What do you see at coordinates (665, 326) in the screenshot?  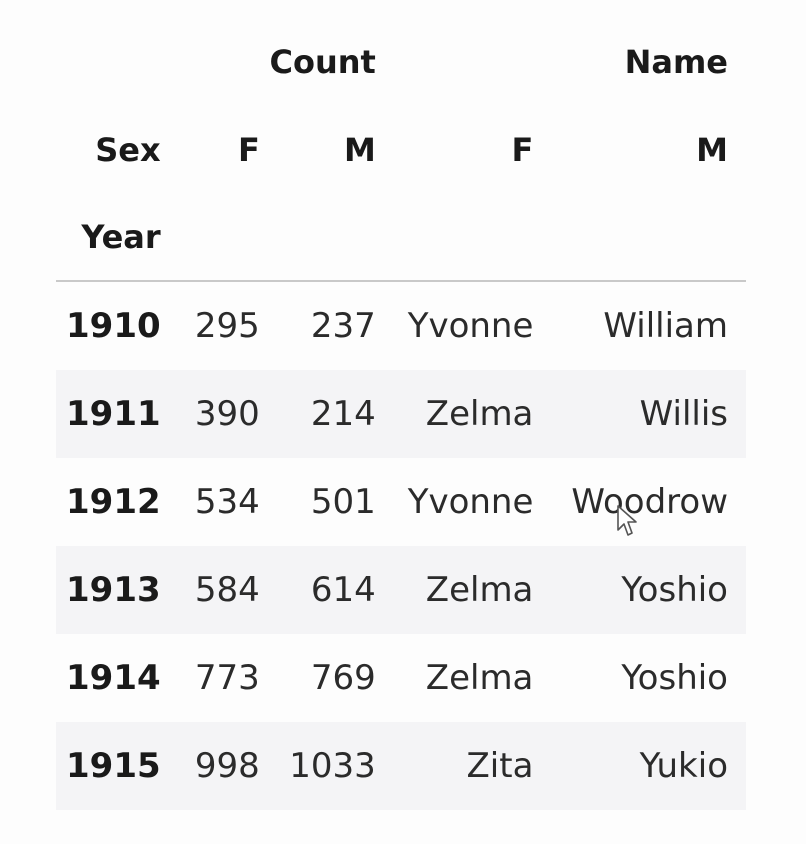 I see `cell-name-m: William` at bounding box center [665, 326].